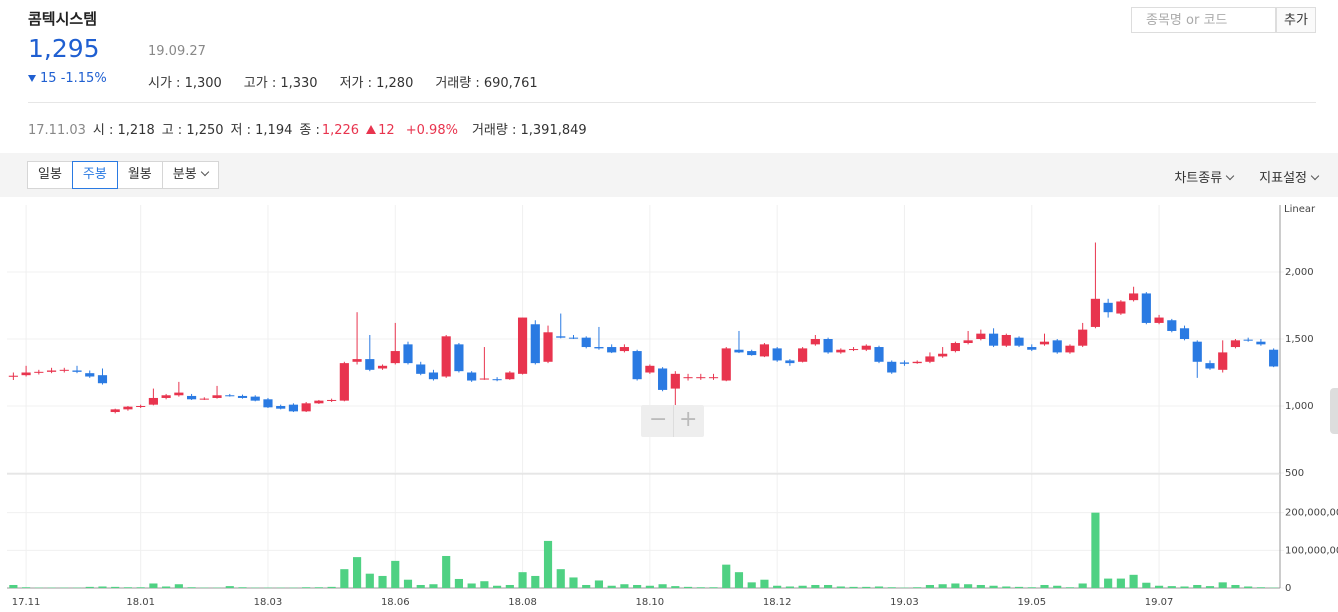 The height and width of the screenshot is (612, 1338). What do you see at coordinates (50, 175) in the screenshot?
I see `period-tab: 일봉` at bounding box center [50, 175].